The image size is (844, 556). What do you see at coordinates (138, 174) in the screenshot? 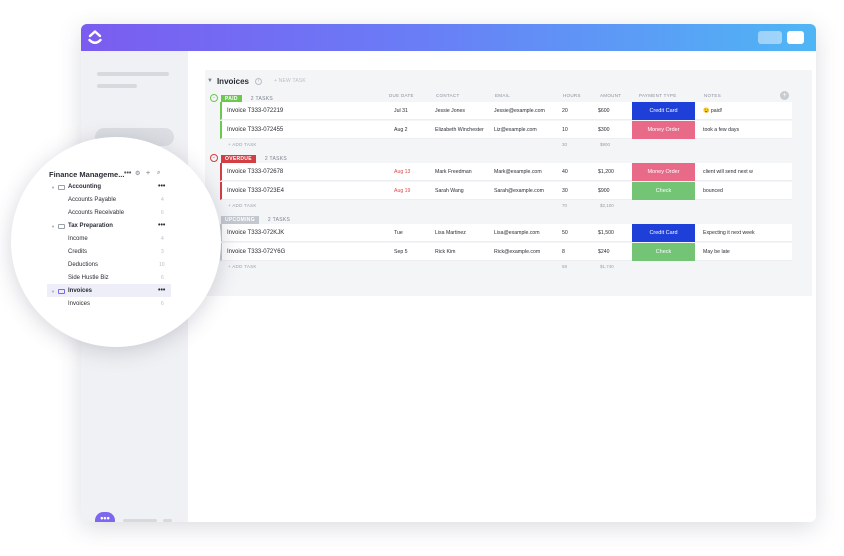
I see `gear-icon: ⚙` at bounding box center [138, 174].